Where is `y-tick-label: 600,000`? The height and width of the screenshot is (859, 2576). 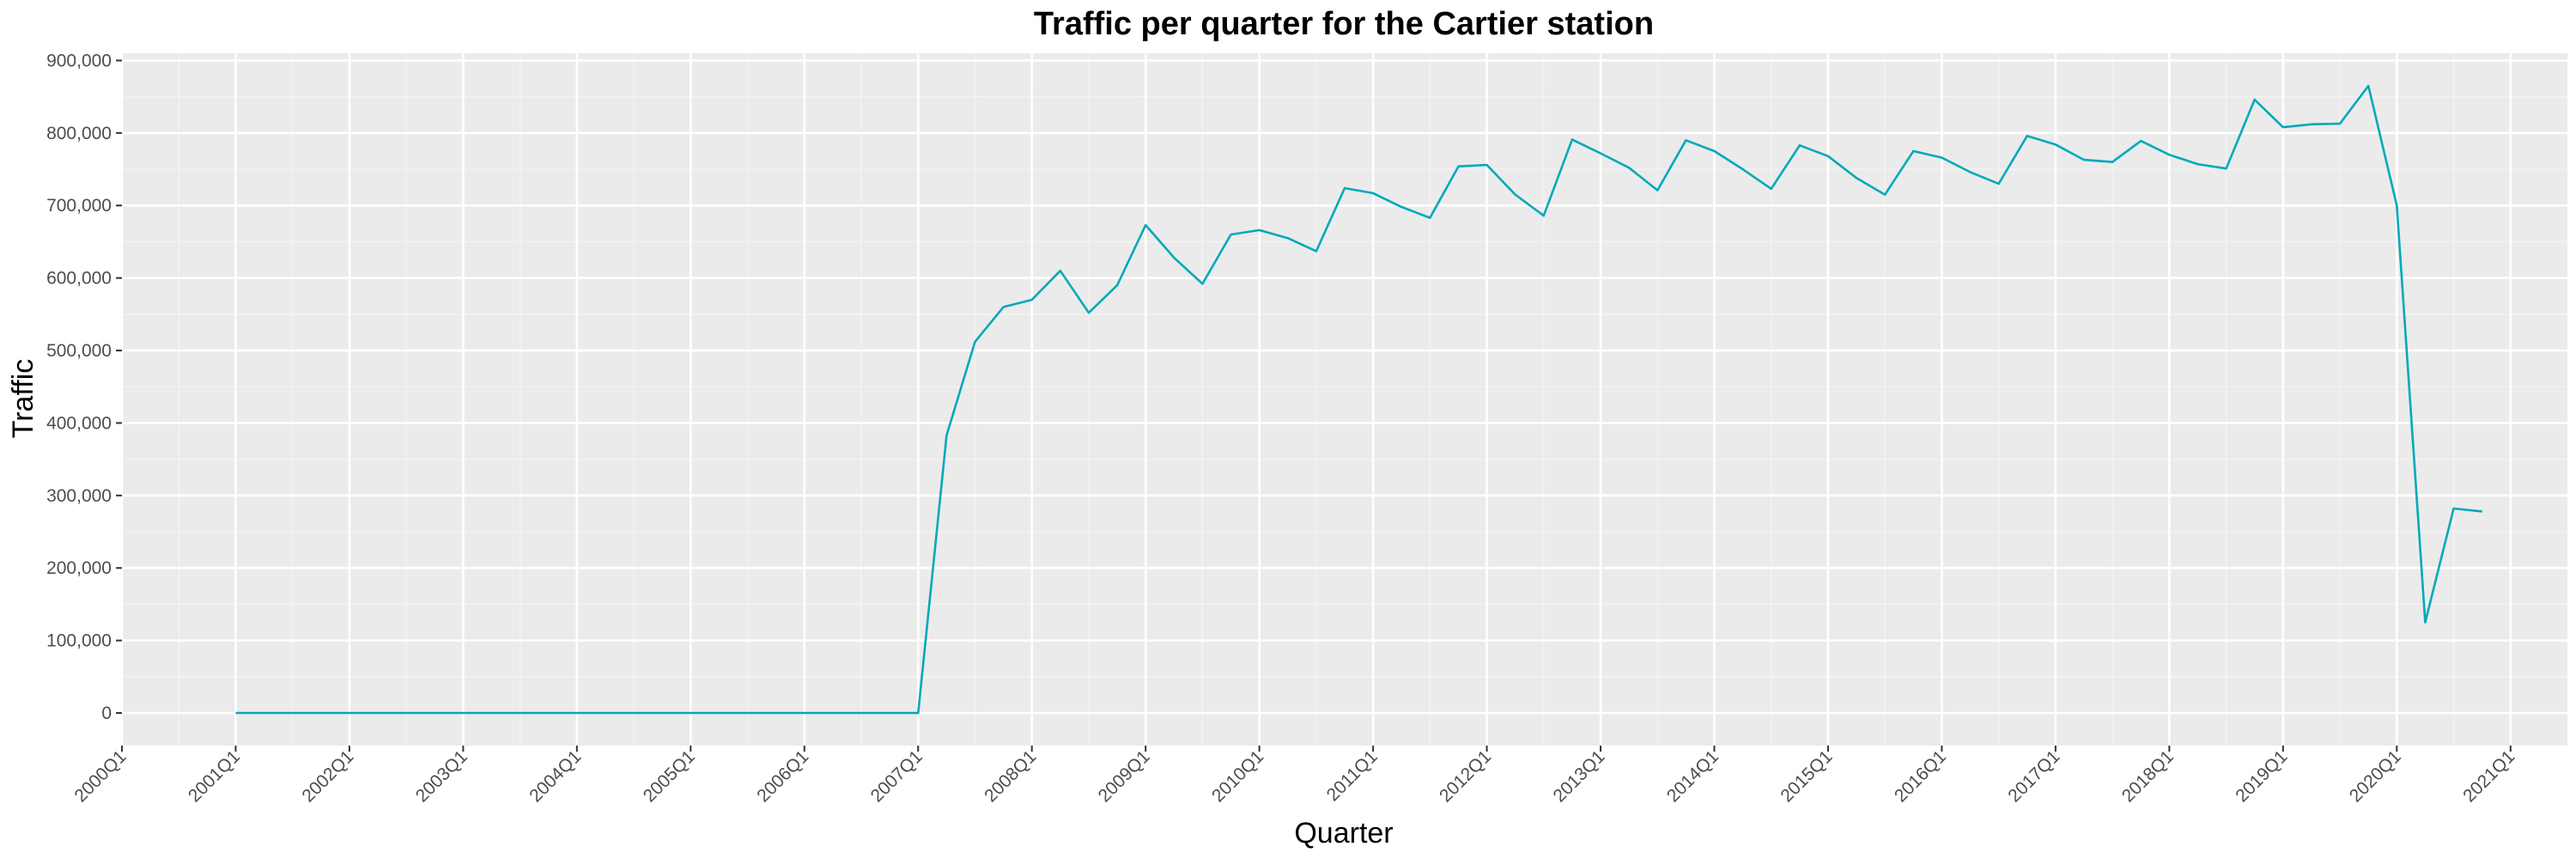 y-tick-label: 600,000 is located at coordinates (79, 279).